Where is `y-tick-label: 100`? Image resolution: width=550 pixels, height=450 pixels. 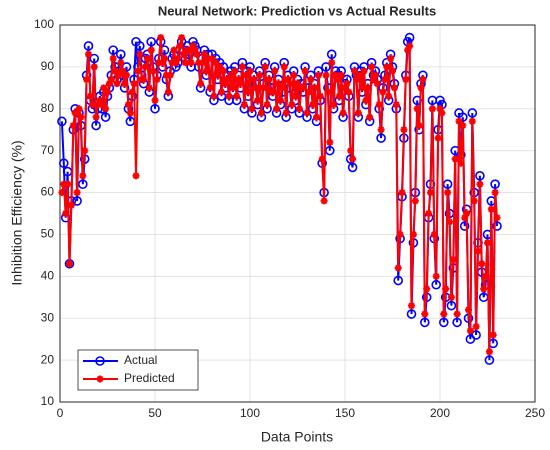 y-tick-label: 100 is located at coordinates (44, 24).